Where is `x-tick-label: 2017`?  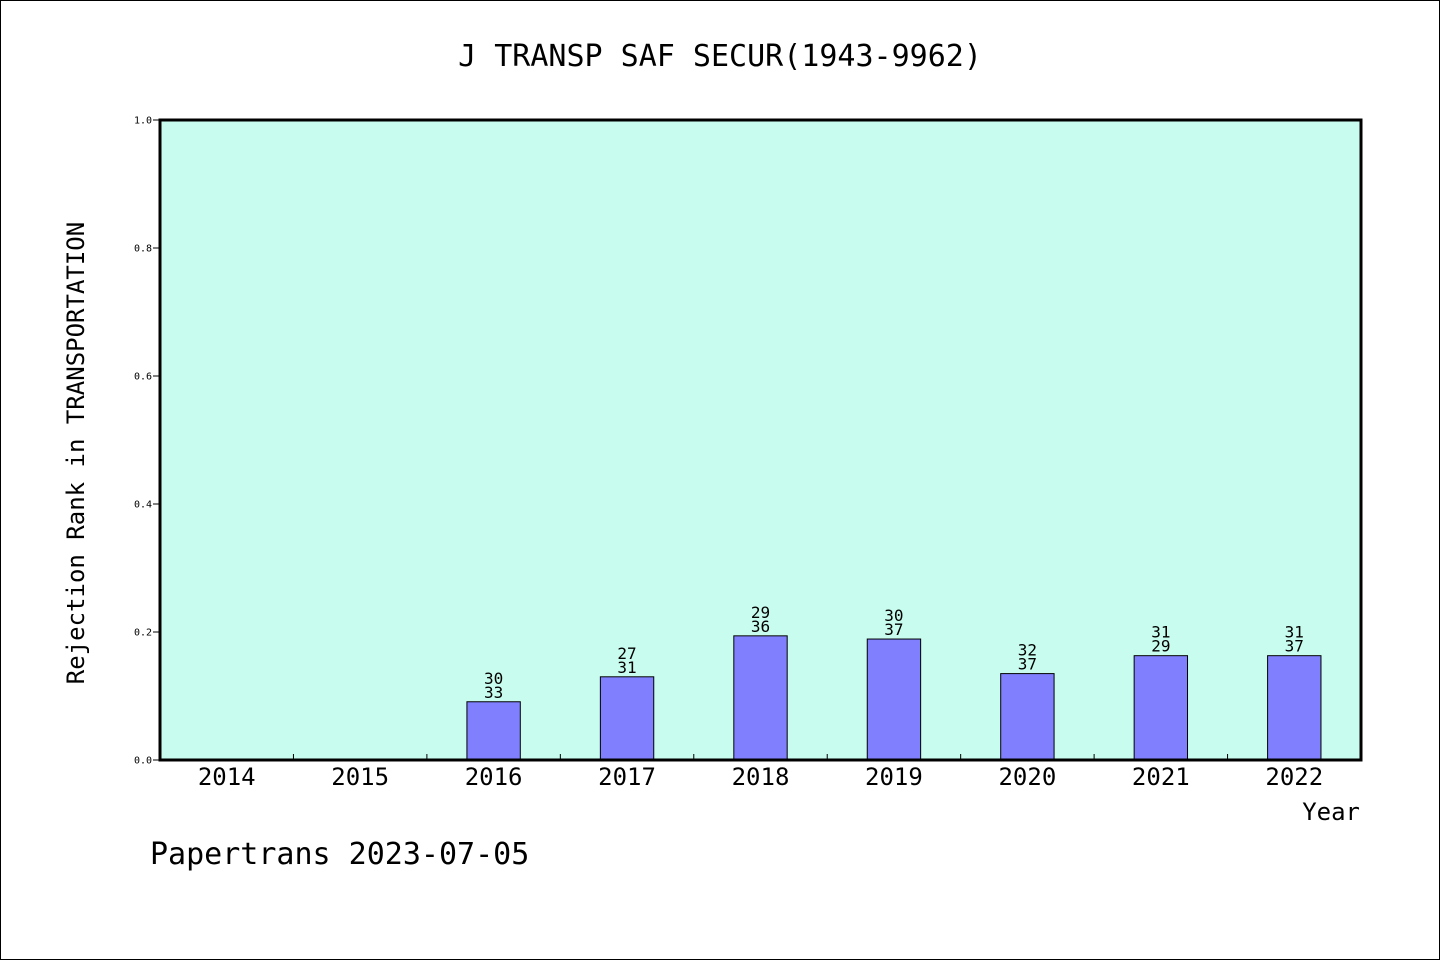 x-tick-label: 2017 is located at coordinates (627, 777).